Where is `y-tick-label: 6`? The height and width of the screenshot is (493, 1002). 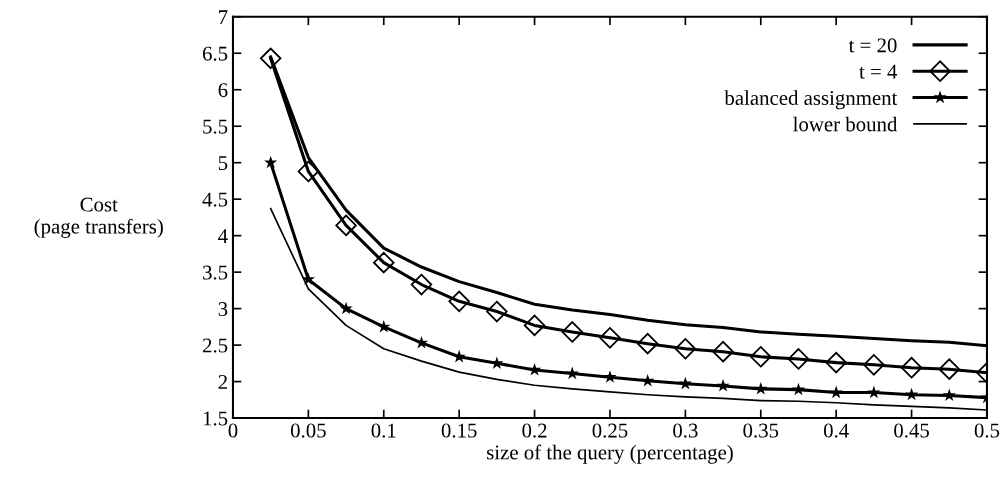 y-tick-label: 6 is located at coordinates (223, 90).